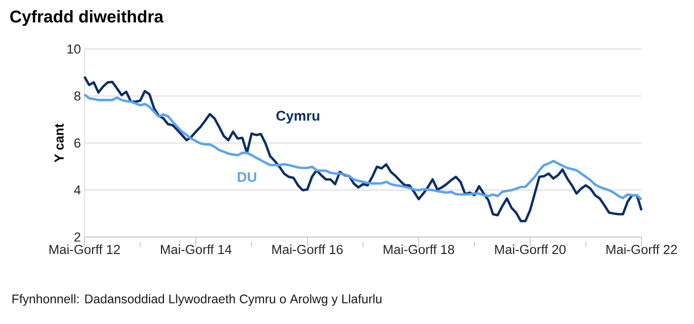  I want to click on x-tick-label: Mai-Gorff 14, so click(196, 249).